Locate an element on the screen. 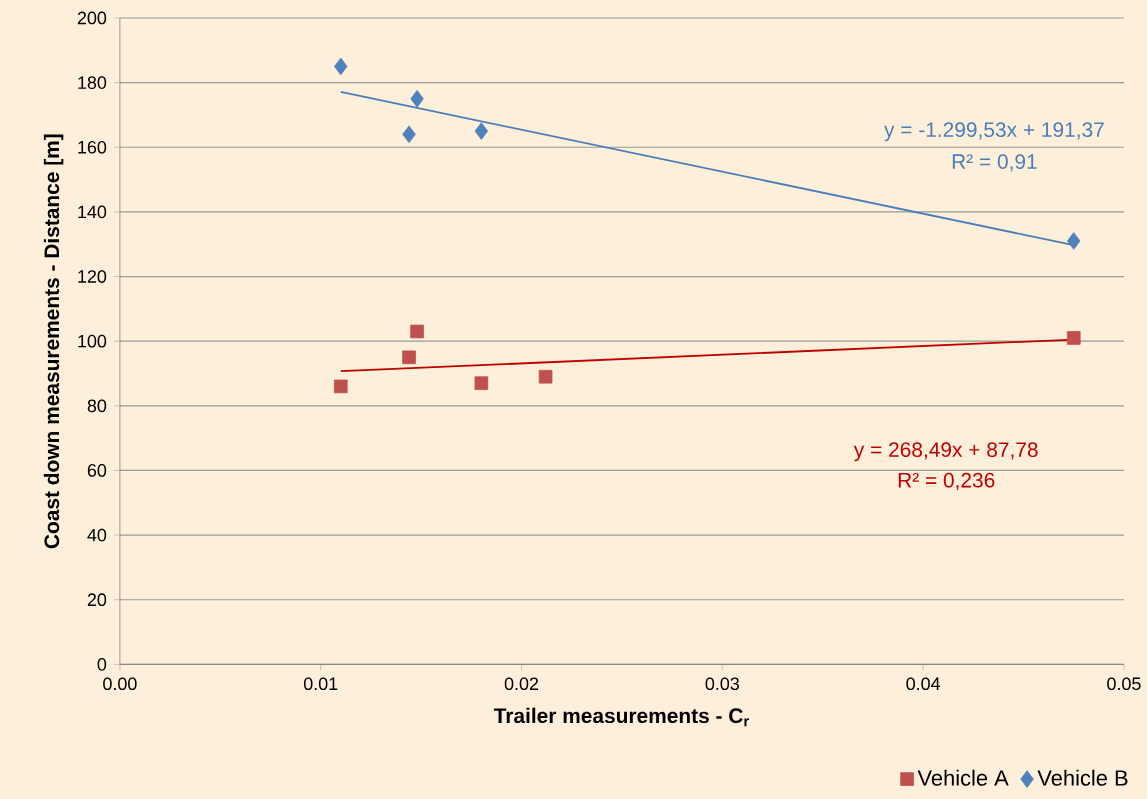 The width and height of the screenshot is (1148, 799). x-tick-label: 0.02 is located at coordinates (521, 683).